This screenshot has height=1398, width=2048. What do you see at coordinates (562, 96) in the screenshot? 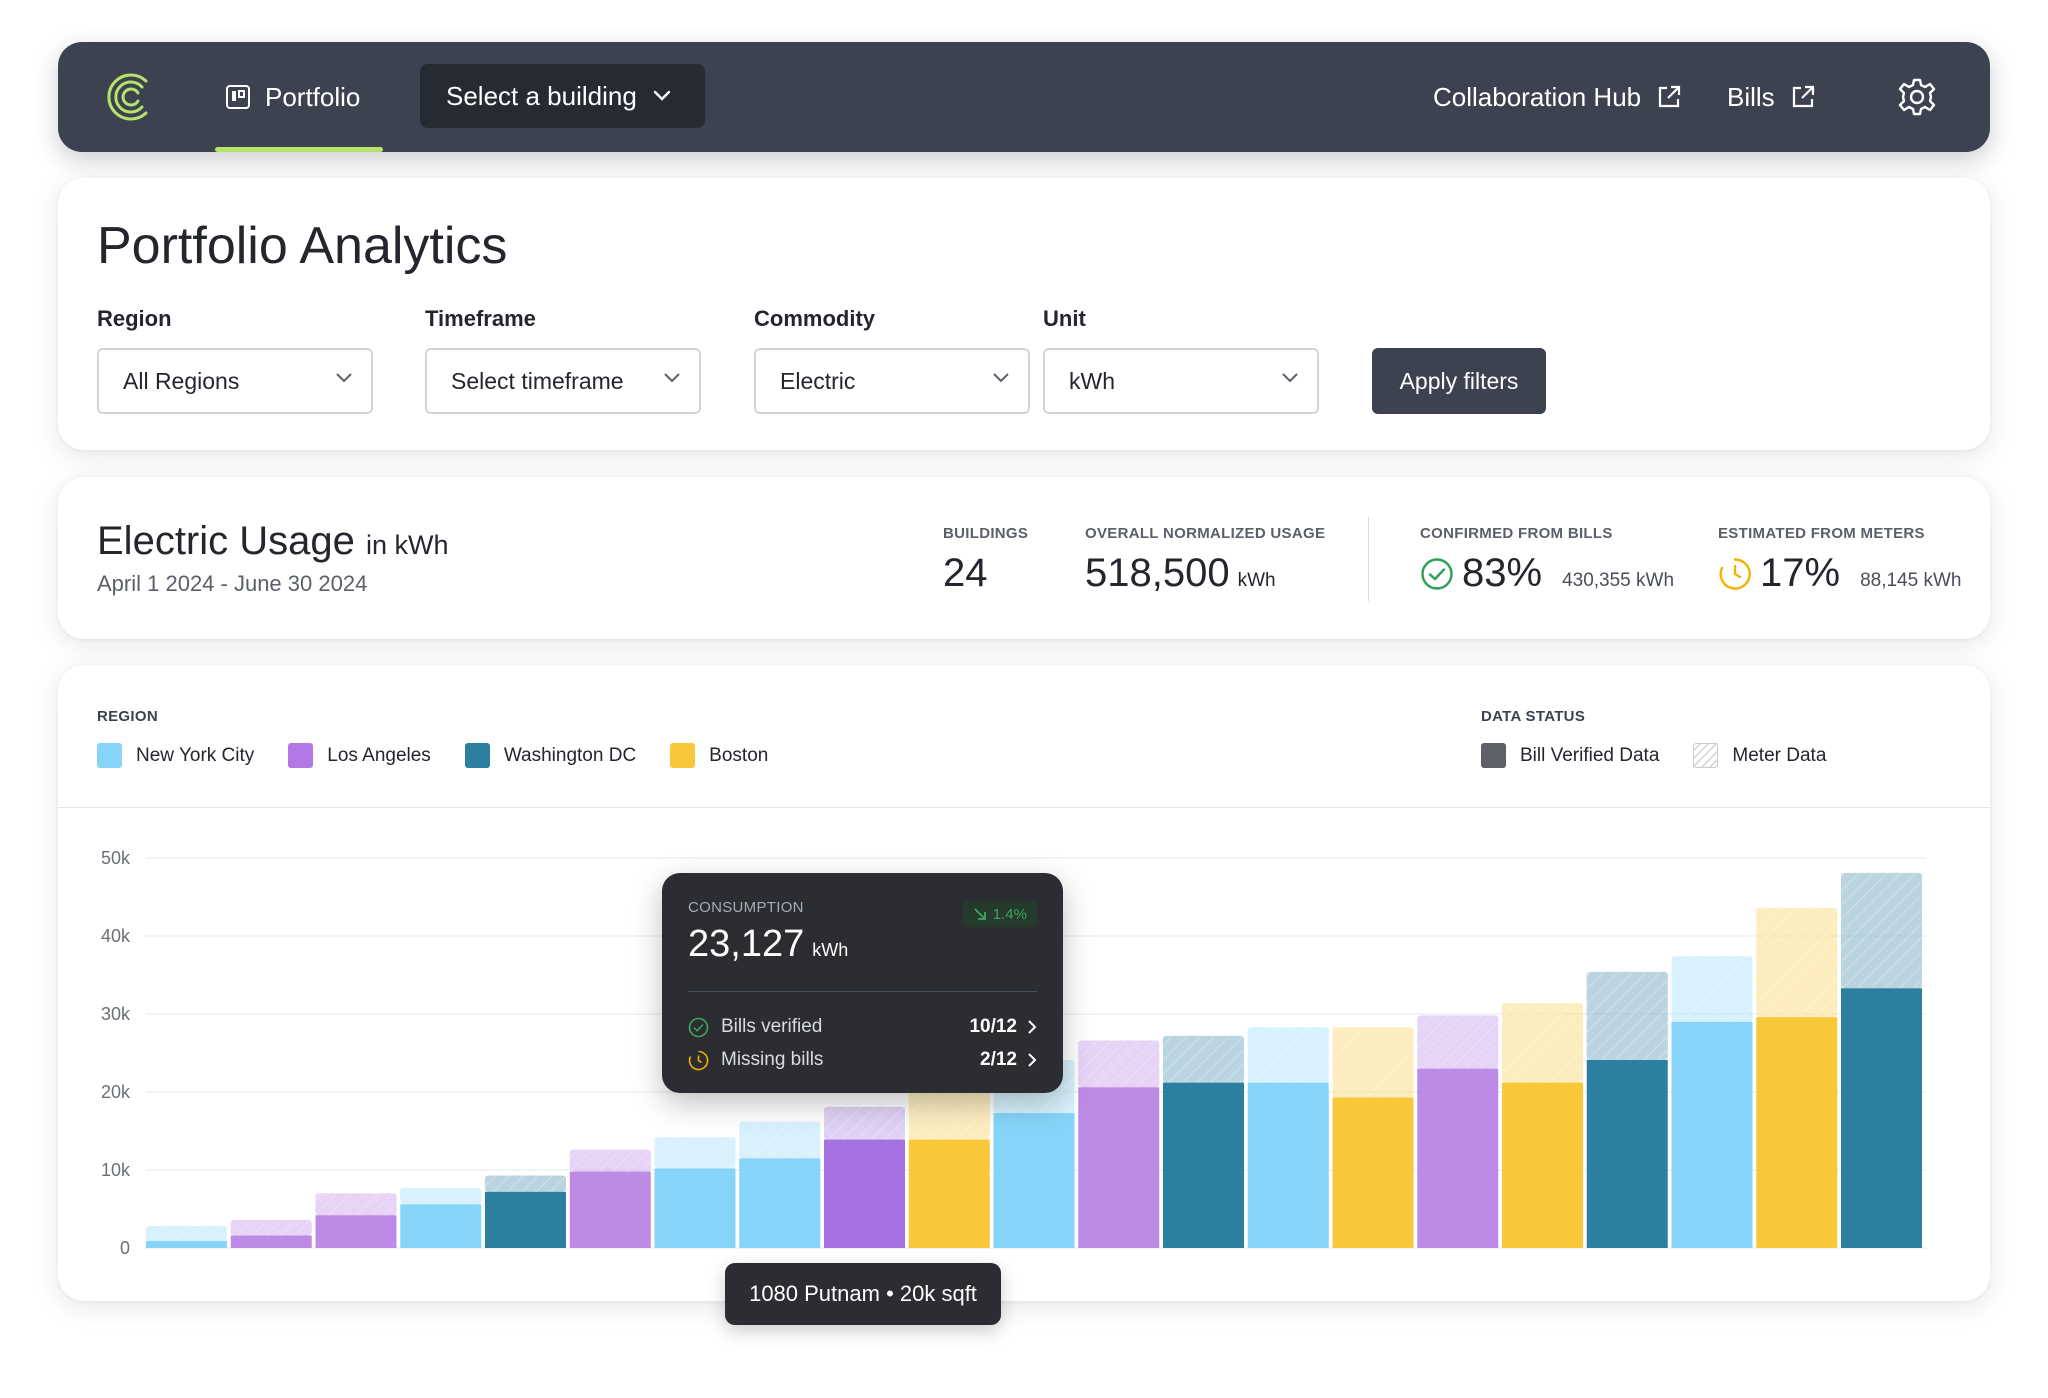
I see `building-select: Select a building` at bounding box center [562, 96].